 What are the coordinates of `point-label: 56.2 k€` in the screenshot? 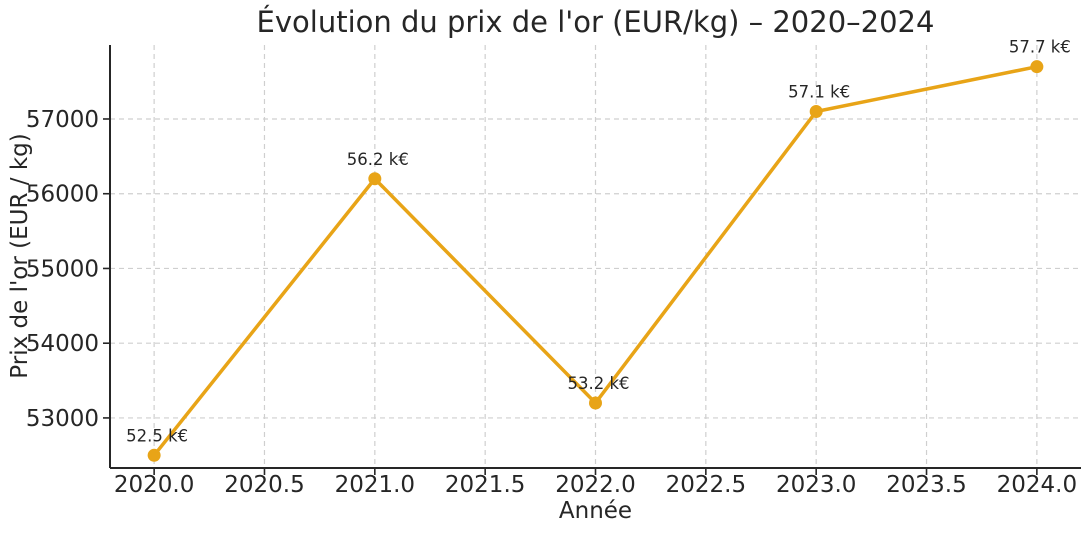 It's located at (378, 159).